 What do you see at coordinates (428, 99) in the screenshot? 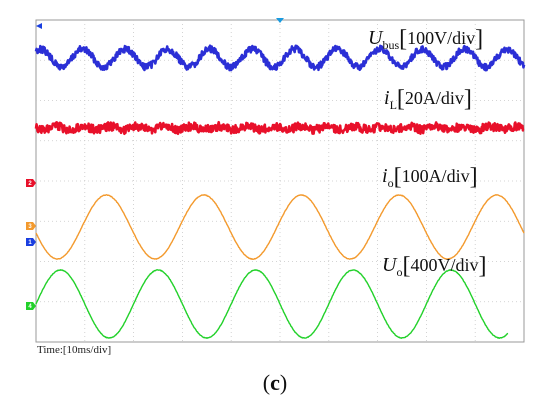
I see `label-il: iL[20A/div]` at bounding box center [428, 99].